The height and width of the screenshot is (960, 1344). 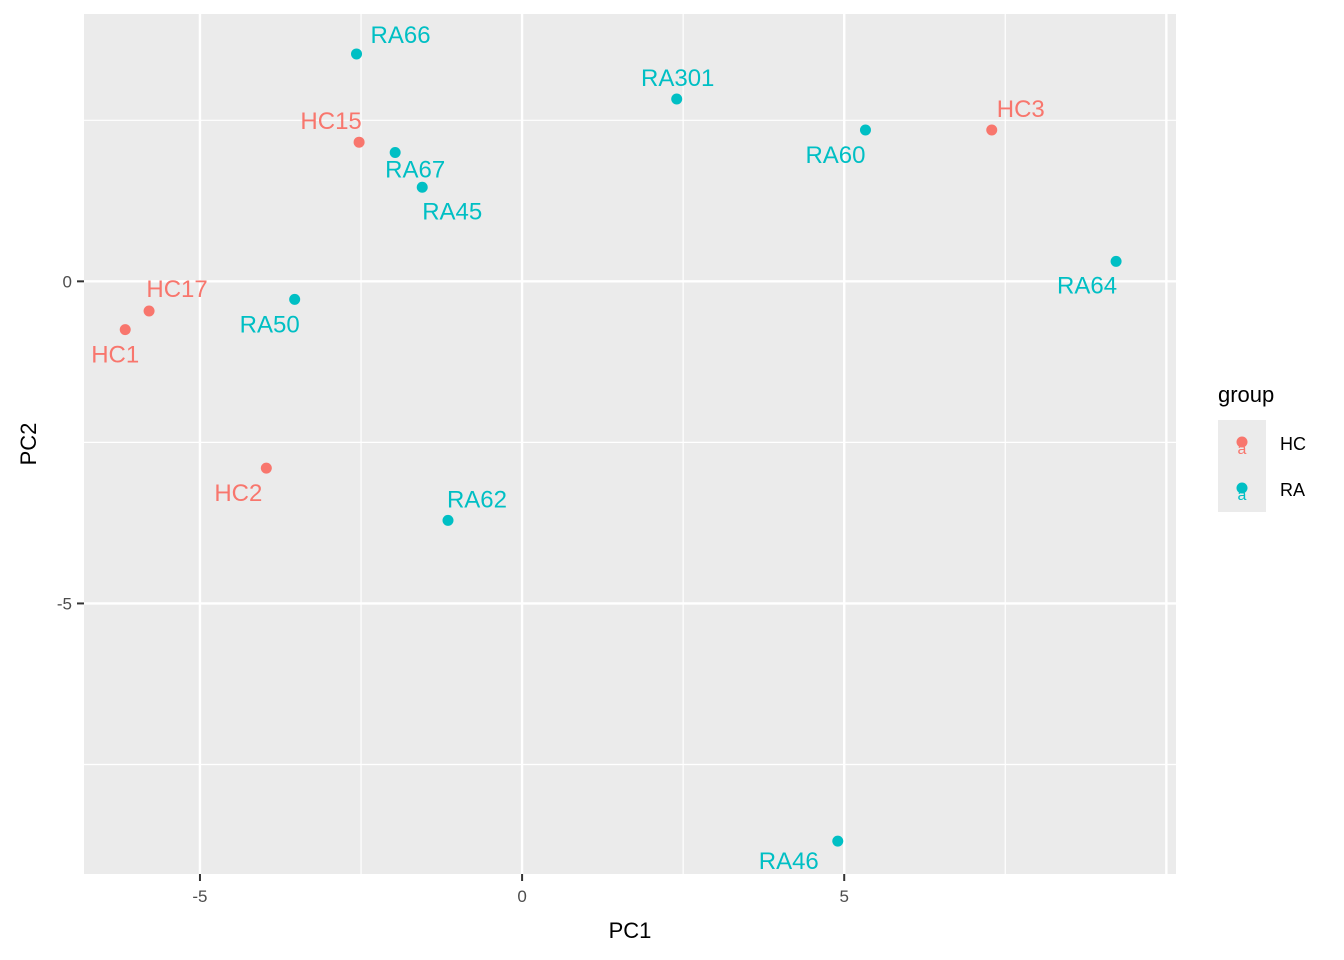 I want to click on point-label: HC17, so click(x=176, y=289).